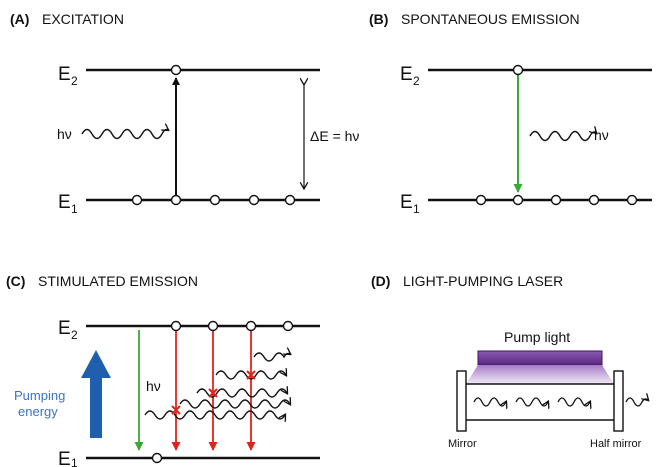  What do you see at coordinates (19, 19) in the screenshot?
I see `panel-a-letter: (A)` at bounding box center [19, 19].